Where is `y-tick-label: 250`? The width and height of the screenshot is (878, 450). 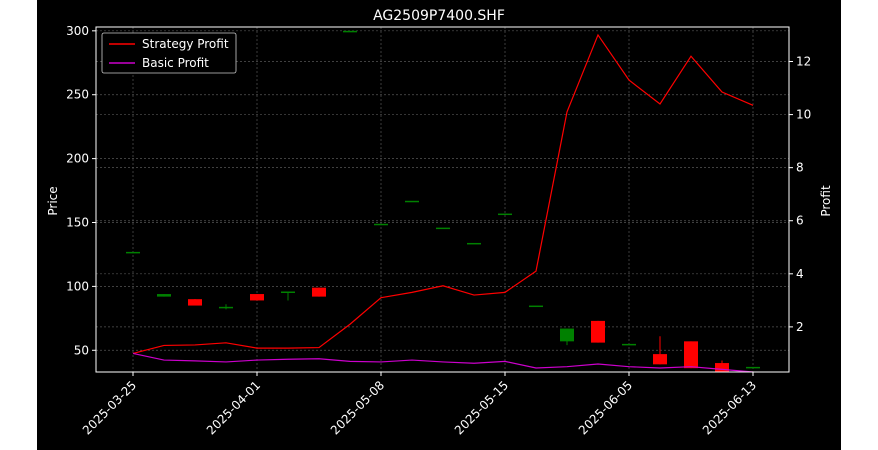 y-tick-label: 250 is located at coordinates (77, 95).